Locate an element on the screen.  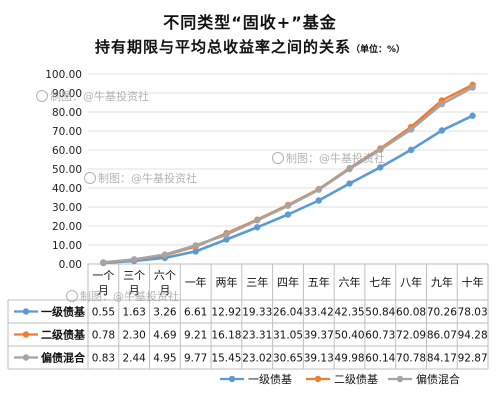
y-tick-label: 20.00 is located at coordinates (67, 227).